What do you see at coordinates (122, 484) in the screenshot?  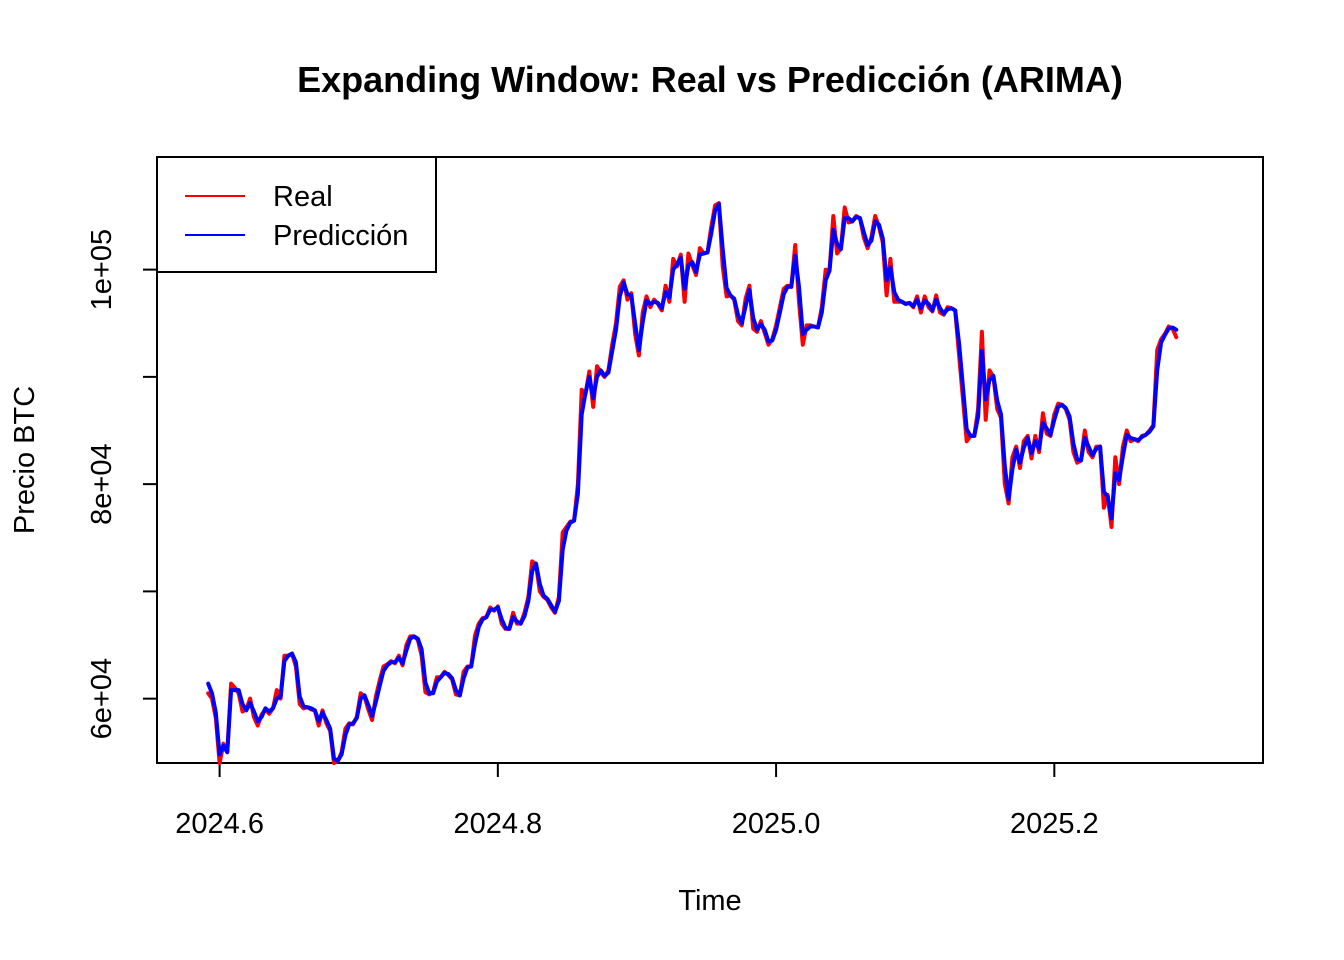 I see `y-axis: 6e+04 8e+04 1e+05` at bounding box center [122, 484].